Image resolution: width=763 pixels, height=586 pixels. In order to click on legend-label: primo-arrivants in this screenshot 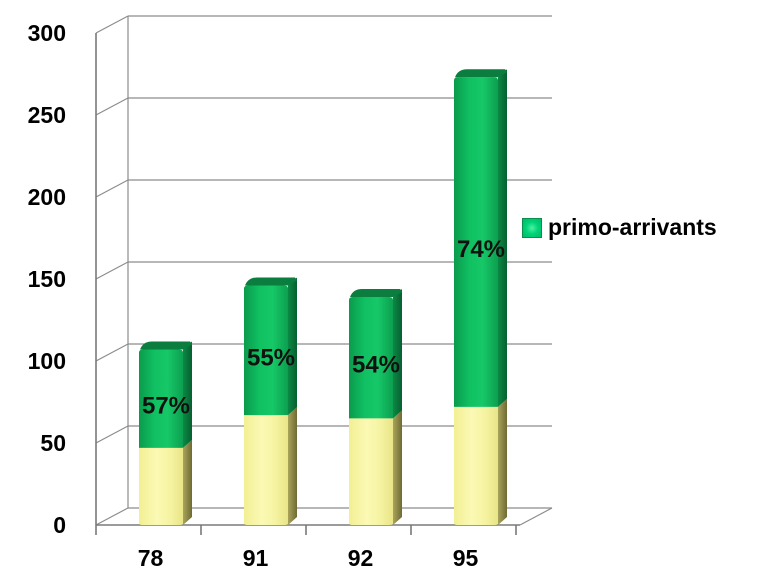, I will do `click(632, 227)`.